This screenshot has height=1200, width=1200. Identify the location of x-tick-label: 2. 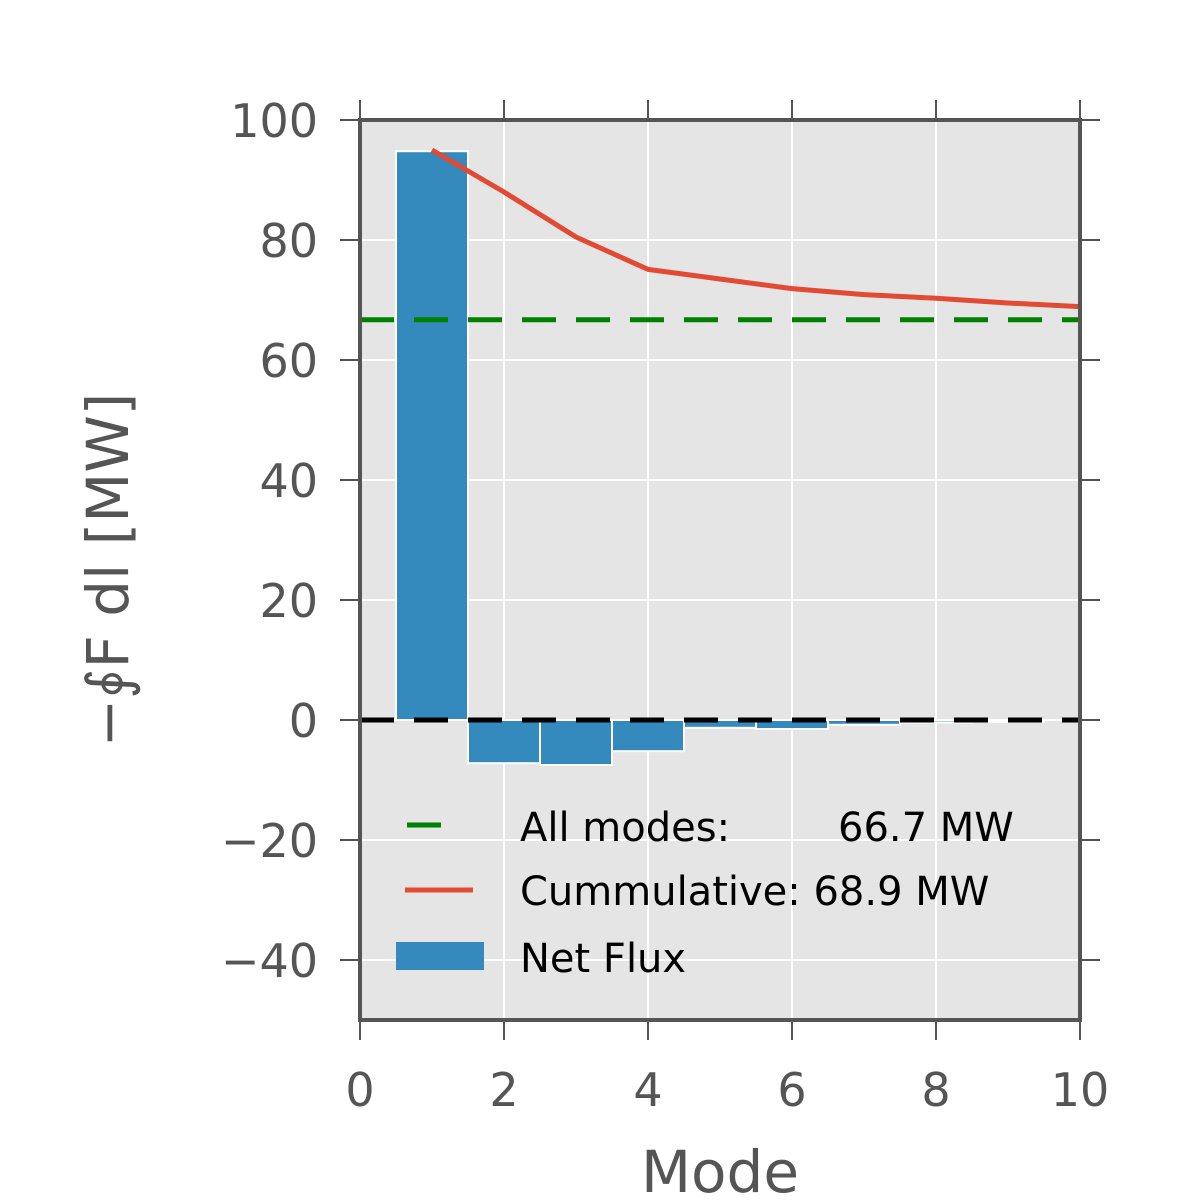
(503, 1090).